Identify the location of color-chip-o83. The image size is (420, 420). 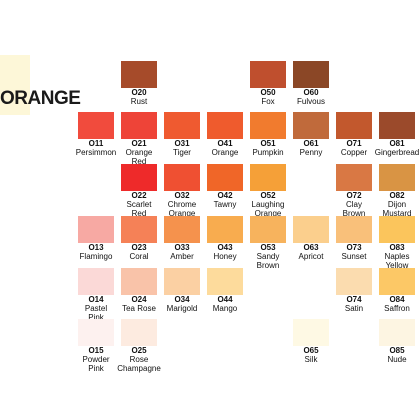
(397, 229).